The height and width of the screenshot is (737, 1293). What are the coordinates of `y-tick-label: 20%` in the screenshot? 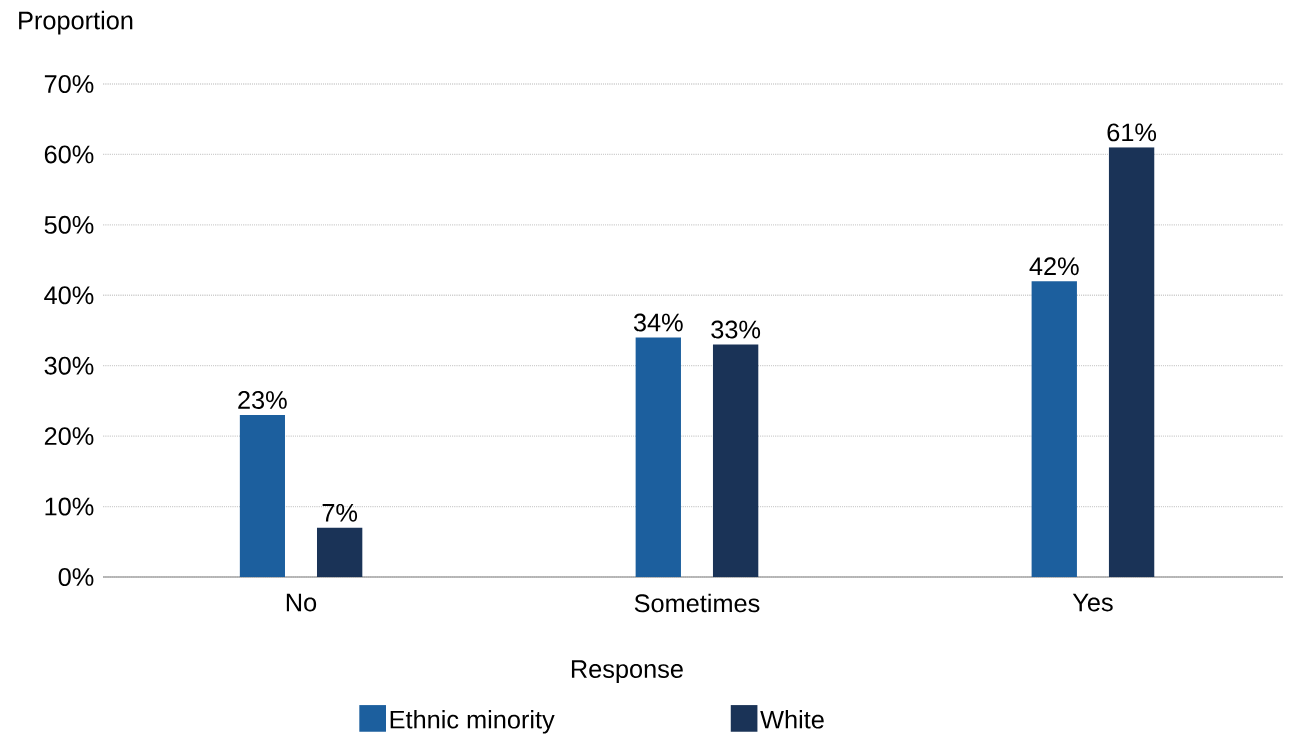 It's located at (69, 436).